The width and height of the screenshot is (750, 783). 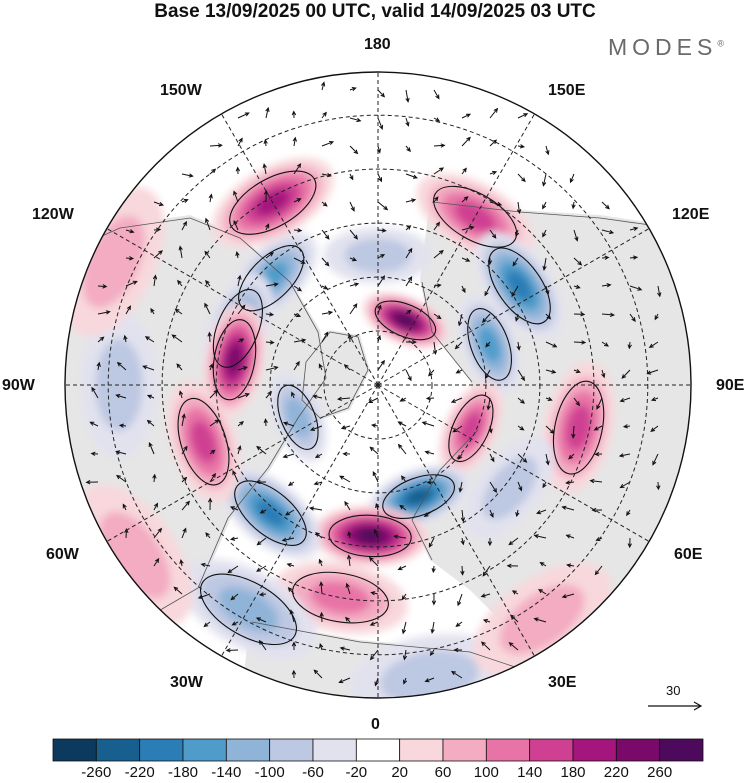 I want to click on lon-label-60w: 60W, so click(x=62, y=554).